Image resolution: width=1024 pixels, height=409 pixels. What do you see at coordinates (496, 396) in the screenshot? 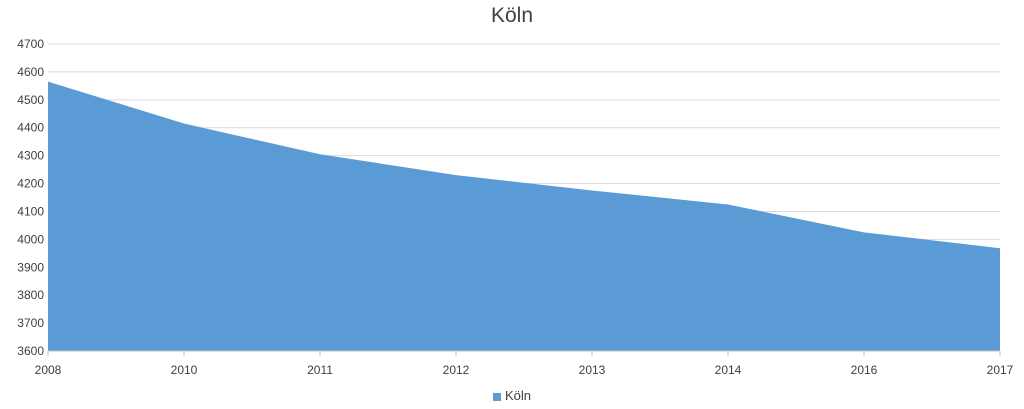
I see `legend-swatch` at bounding box center [496, 396].